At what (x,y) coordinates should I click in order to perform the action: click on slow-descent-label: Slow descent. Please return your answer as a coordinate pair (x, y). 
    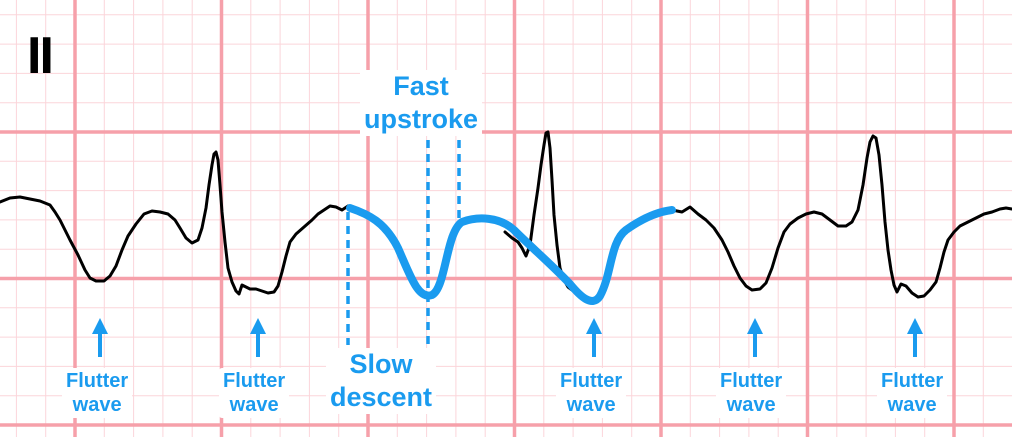
    Looking at the image, I should click on (381, 381).